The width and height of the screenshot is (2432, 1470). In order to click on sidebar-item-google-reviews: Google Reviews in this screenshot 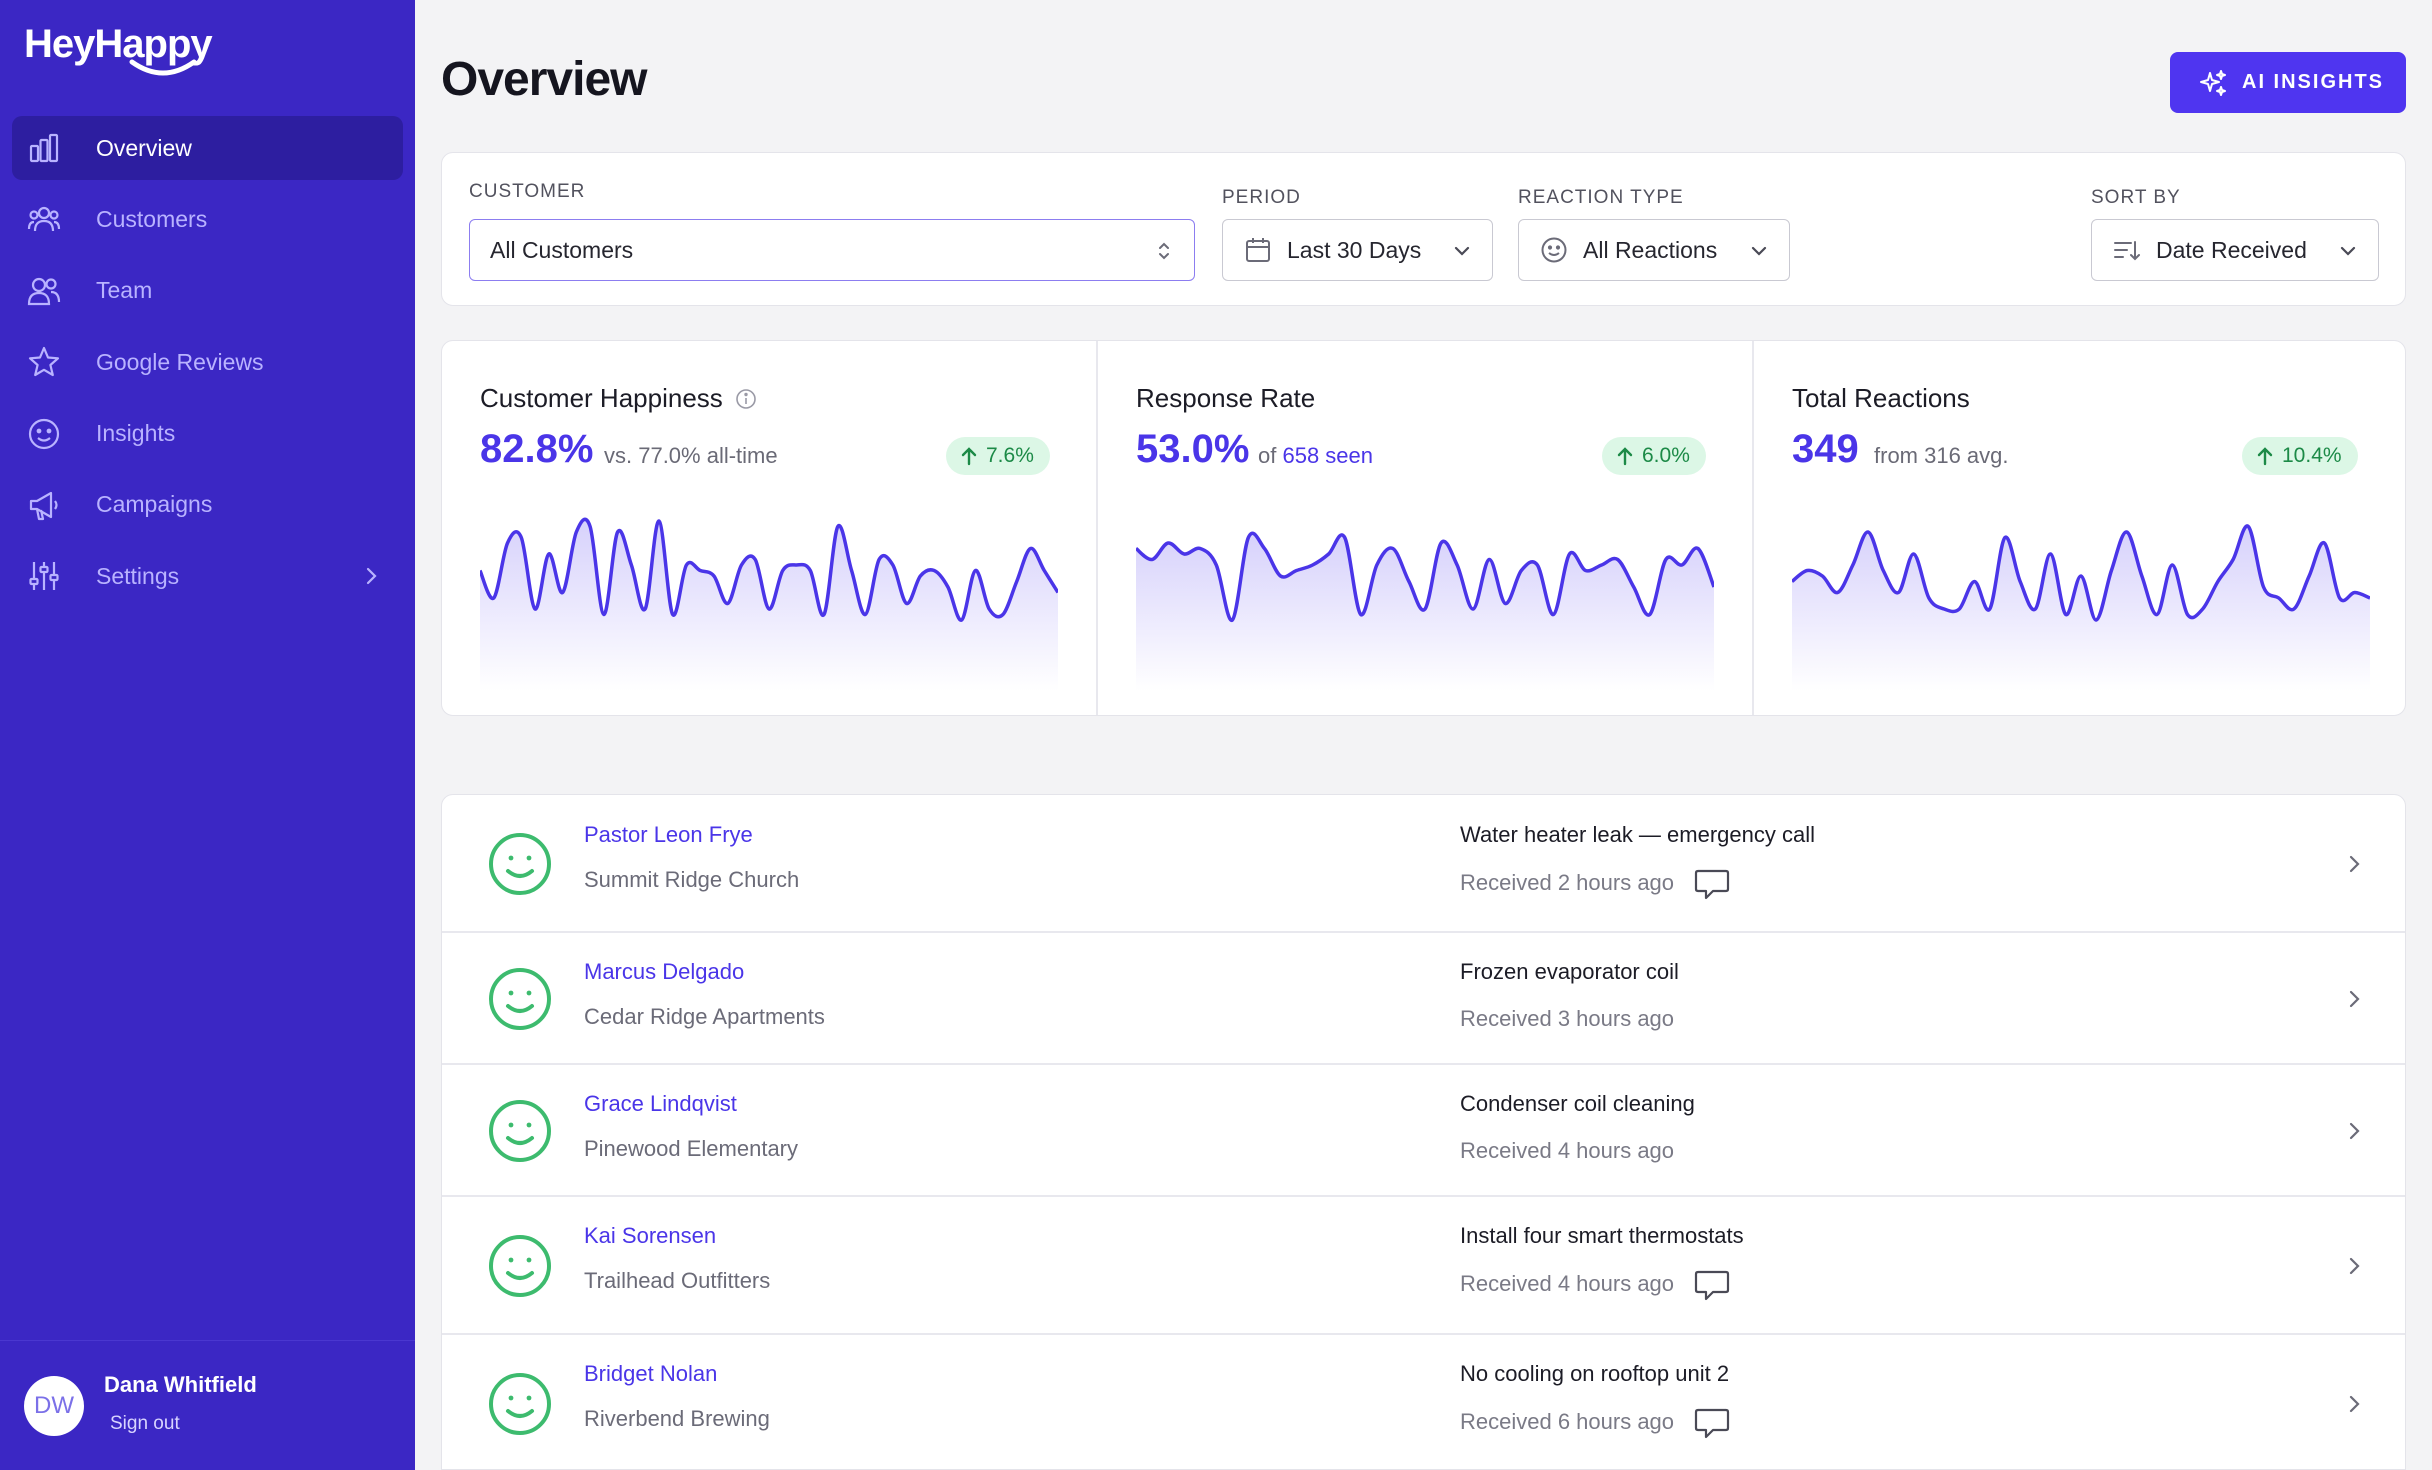, I will do `click(207, 362)`.